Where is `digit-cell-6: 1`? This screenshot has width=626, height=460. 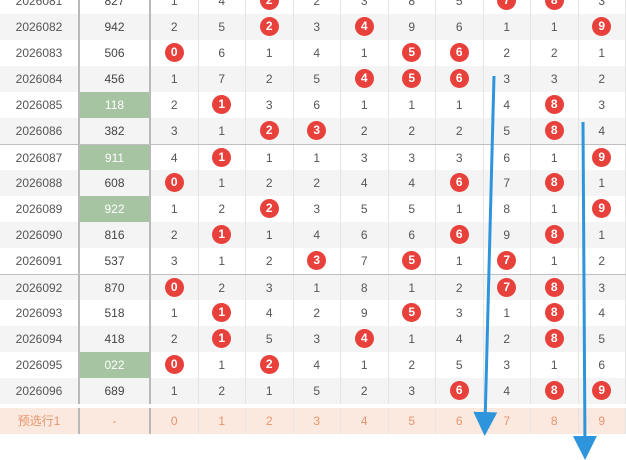
digit-cell-6: 1 is located at coordinates (460, 261).